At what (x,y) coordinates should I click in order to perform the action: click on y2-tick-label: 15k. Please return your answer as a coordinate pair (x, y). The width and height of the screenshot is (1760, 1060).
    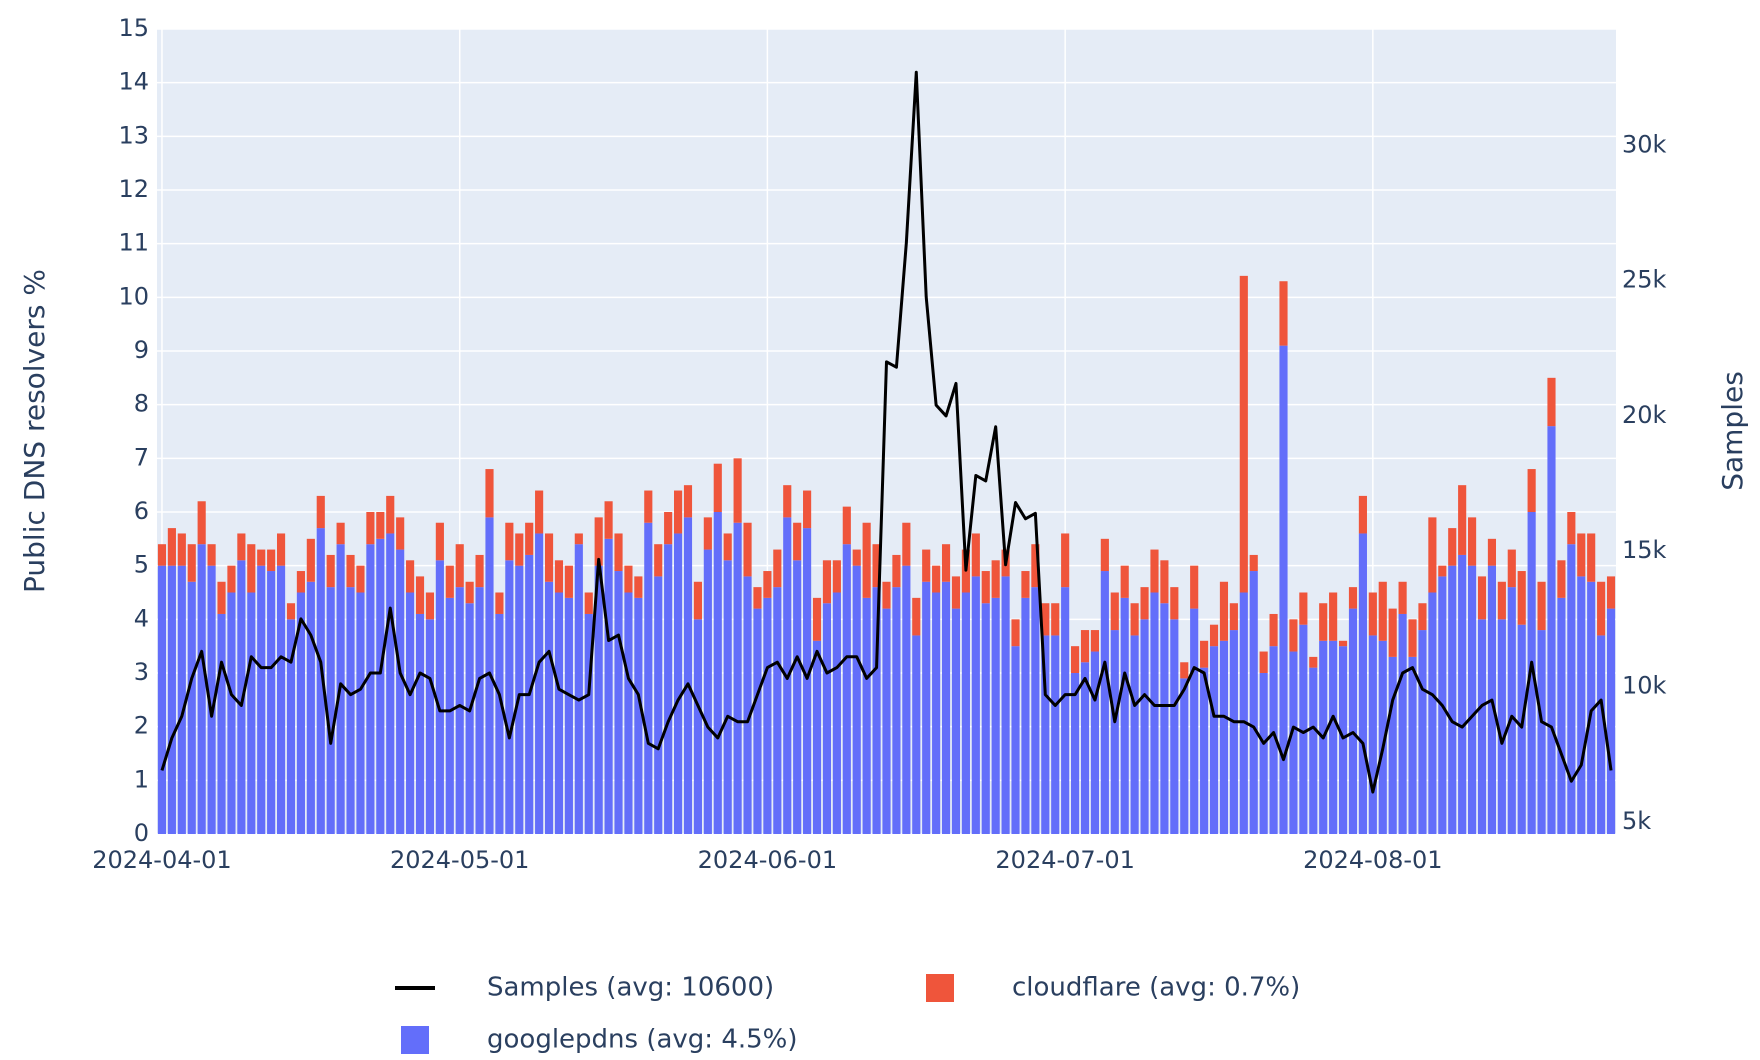
    Looking at the image, I should click on (1644, 550).